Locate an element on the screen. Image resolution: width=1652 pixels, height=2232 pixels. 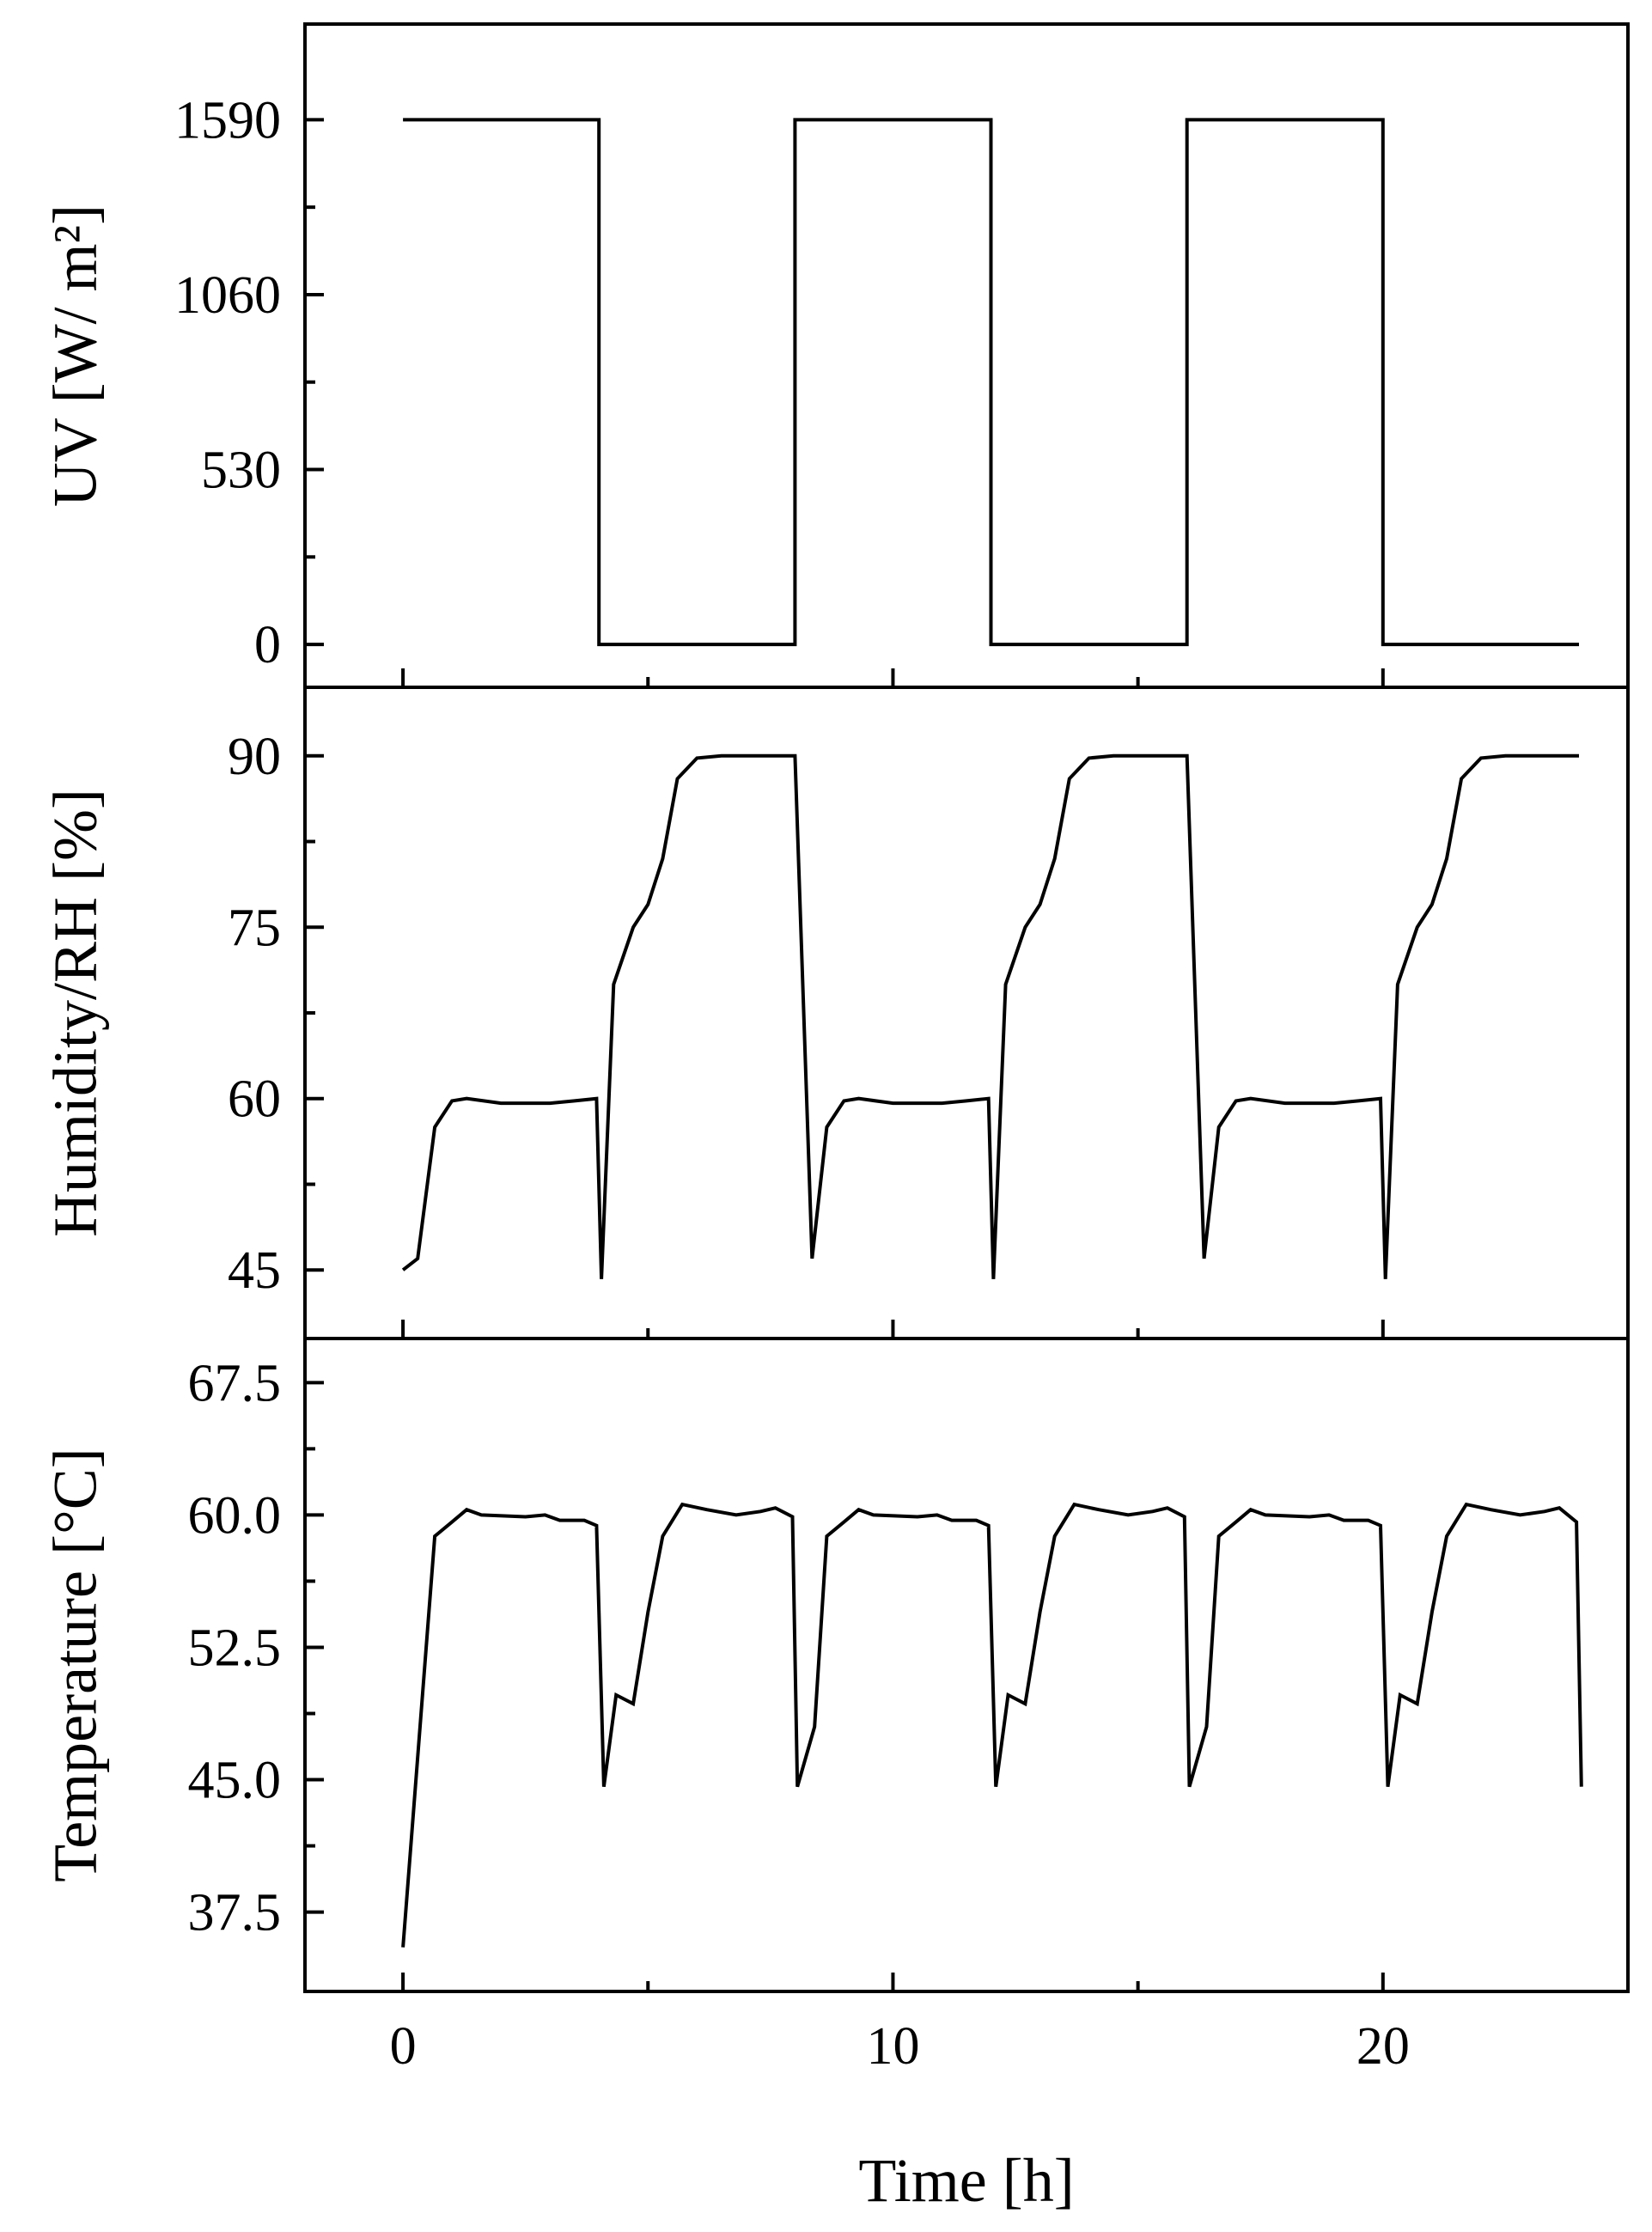
ytick-label-temperature: 67.5 is located at coordinates (235, 1383).